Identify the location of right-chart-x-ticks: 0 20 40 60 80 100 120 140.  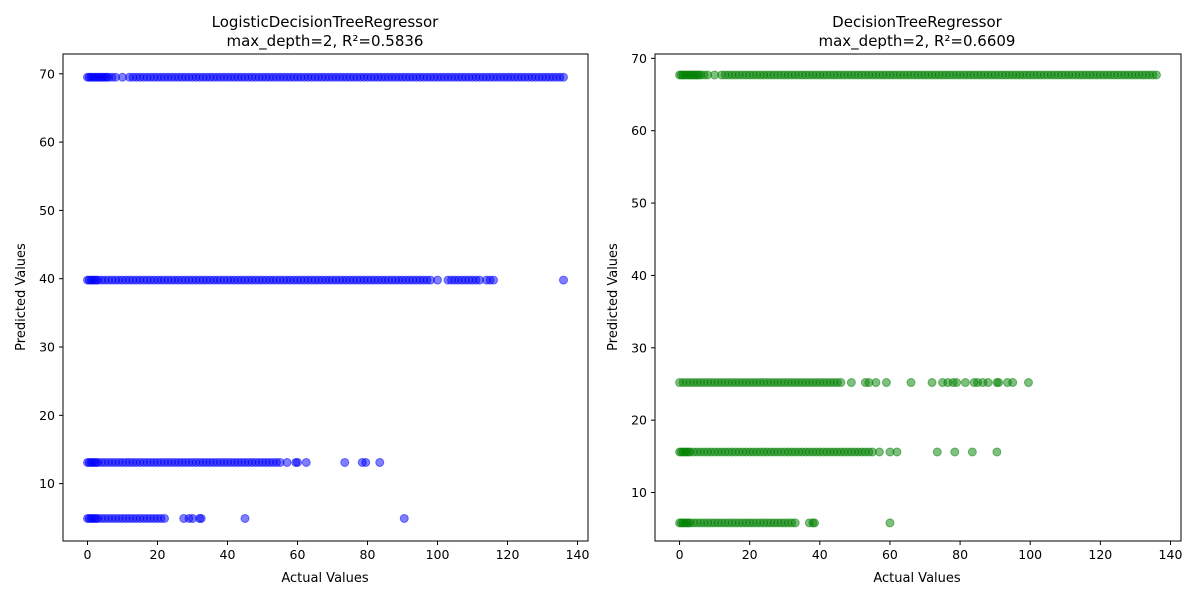
(929, 551).